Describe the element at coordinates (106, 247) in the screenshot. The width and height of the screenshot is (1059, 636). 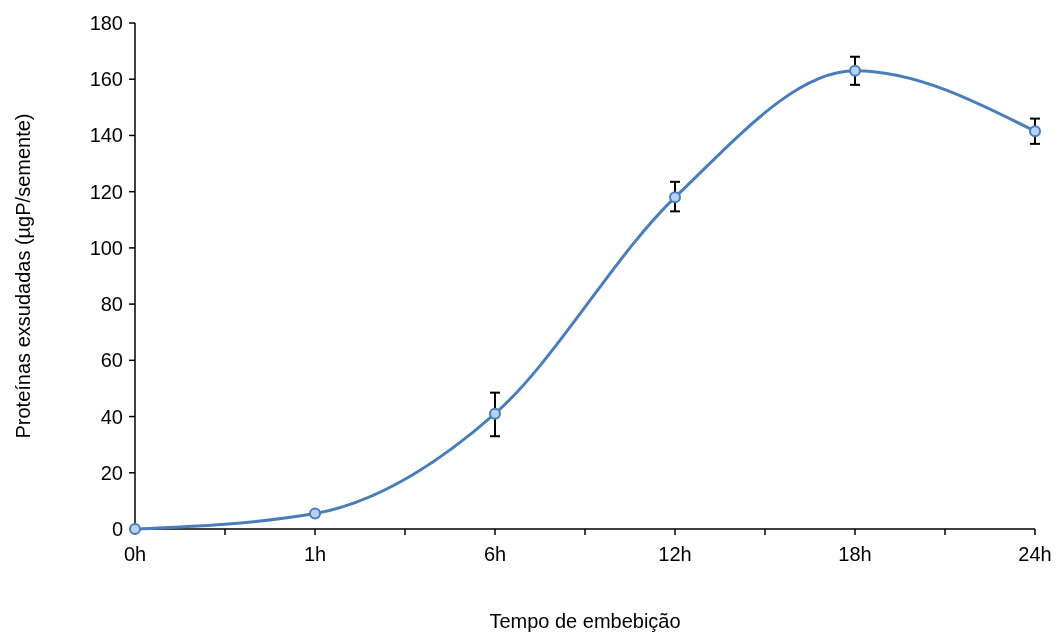
I see `y-tick-label: 100` at that location.